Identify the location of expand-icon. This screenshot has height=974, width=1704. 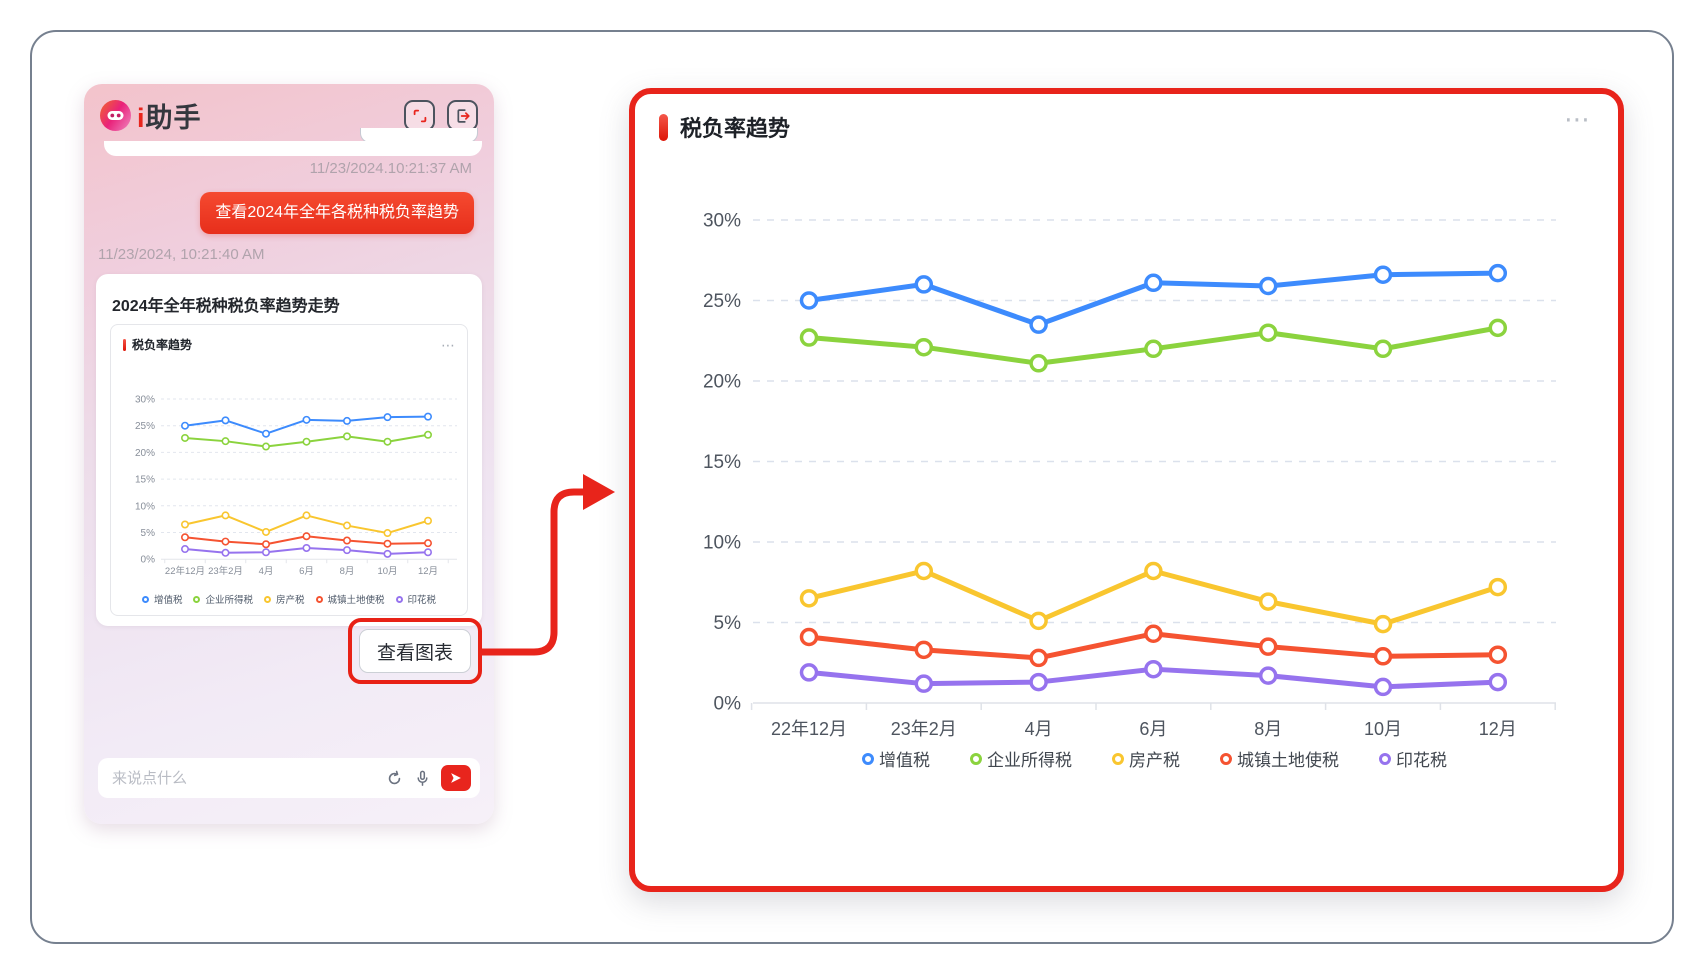
(419, 115).